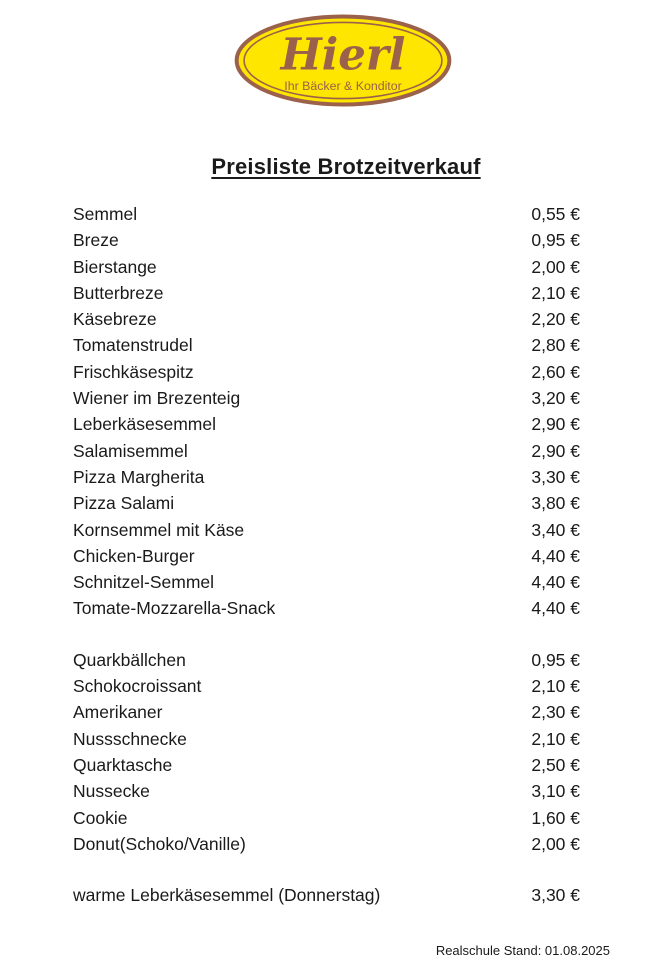  I want to click on price-list-row: Käsebreze 2,20 €, so click(326, 319).